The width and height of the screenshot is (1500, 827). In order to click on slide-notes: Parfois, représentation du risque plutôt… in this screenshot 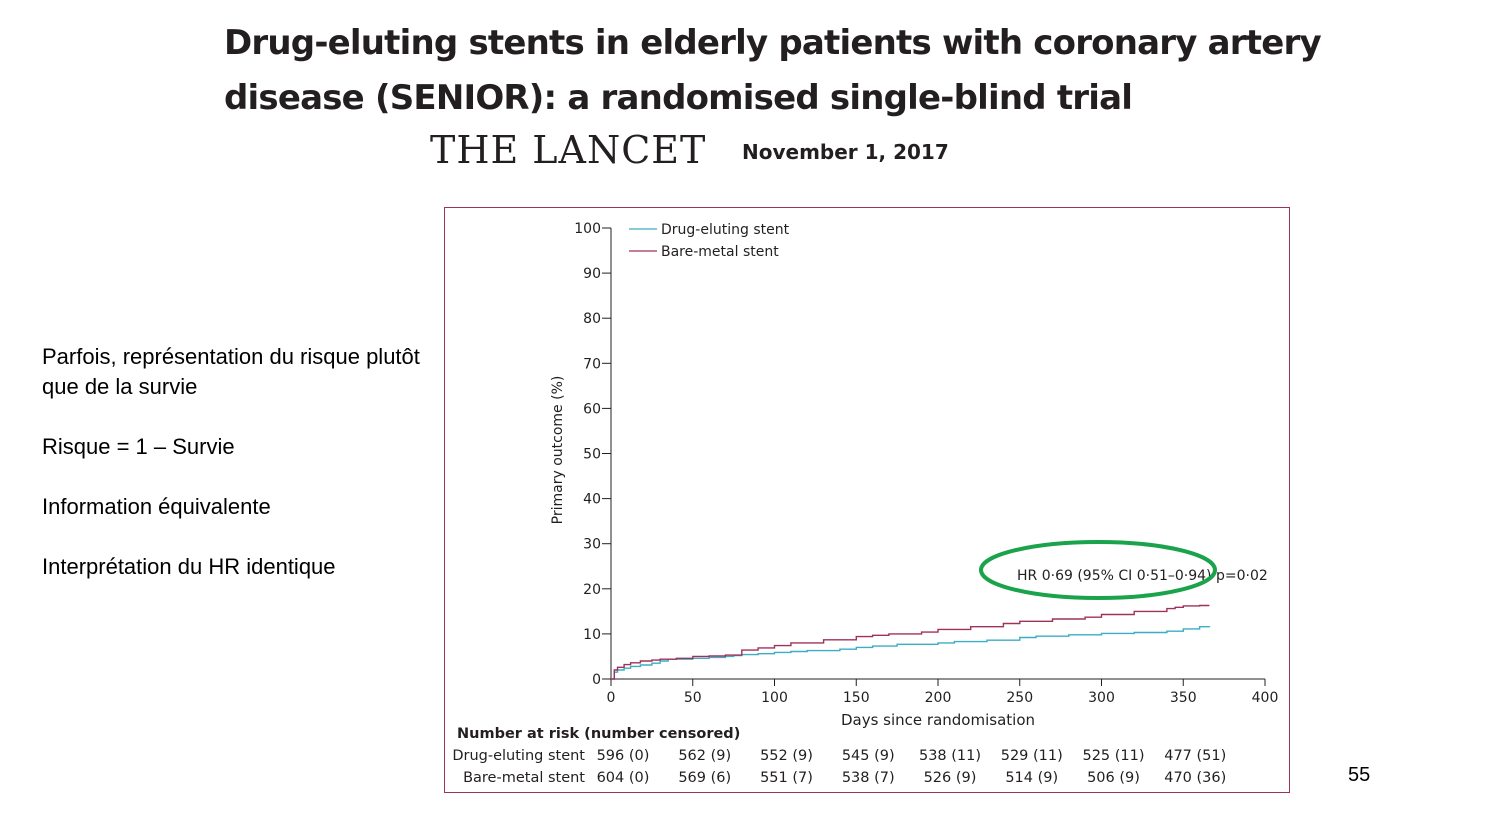, I will do `click(232, 477)`.